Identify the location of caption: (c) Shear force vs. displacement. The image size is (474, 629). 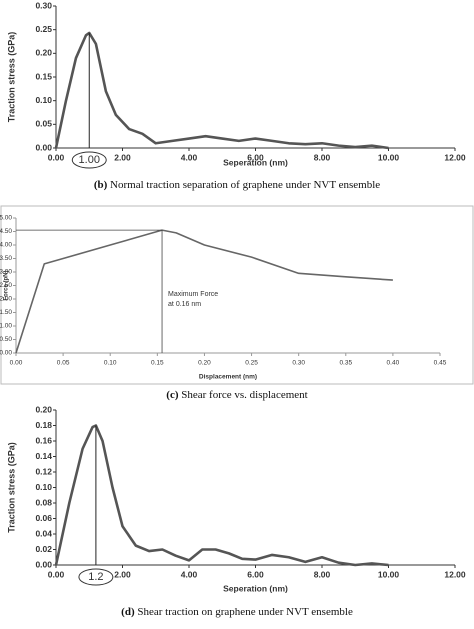
(236, 395).